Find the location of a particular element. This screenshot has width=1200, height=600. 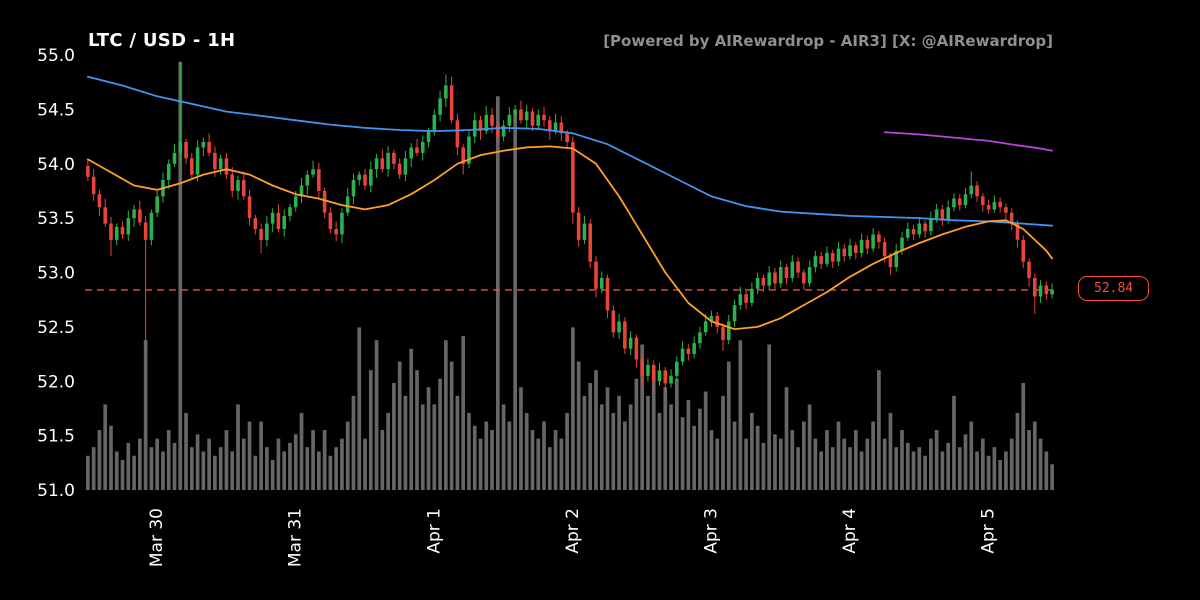

x-axis-tick-label: Apr 2 is located at coordinates (573, 531).